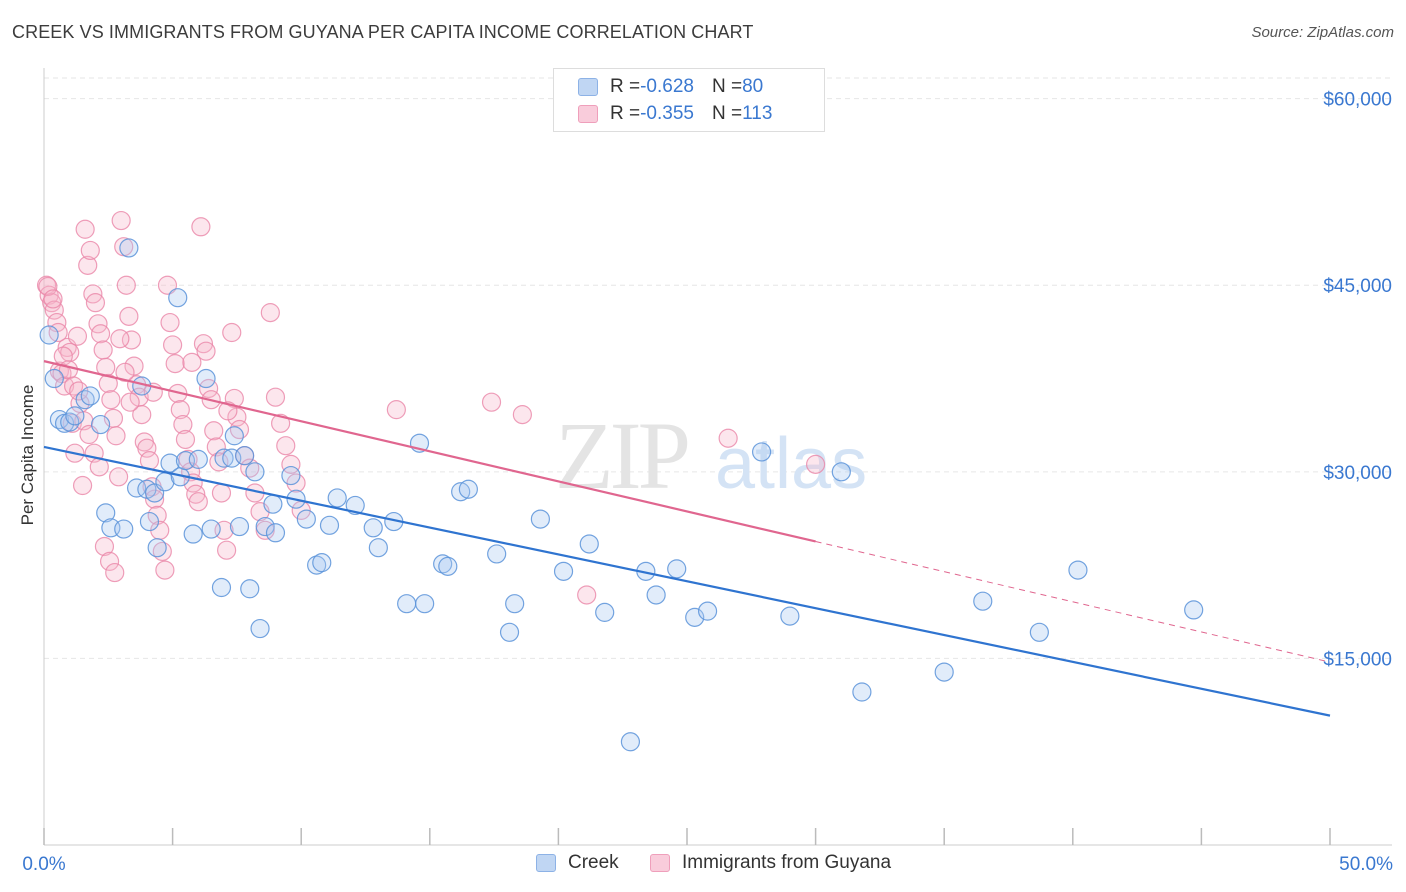  What do you see at coordinates (429, 451) in the screenshot?
I see `trend-line-guyana` at bounding box center [429, 451].